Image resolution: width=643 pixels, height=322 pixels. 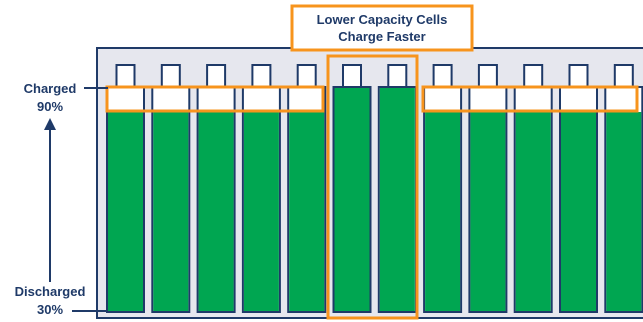 I want to click on callout-box, so click(x=382, y=28).